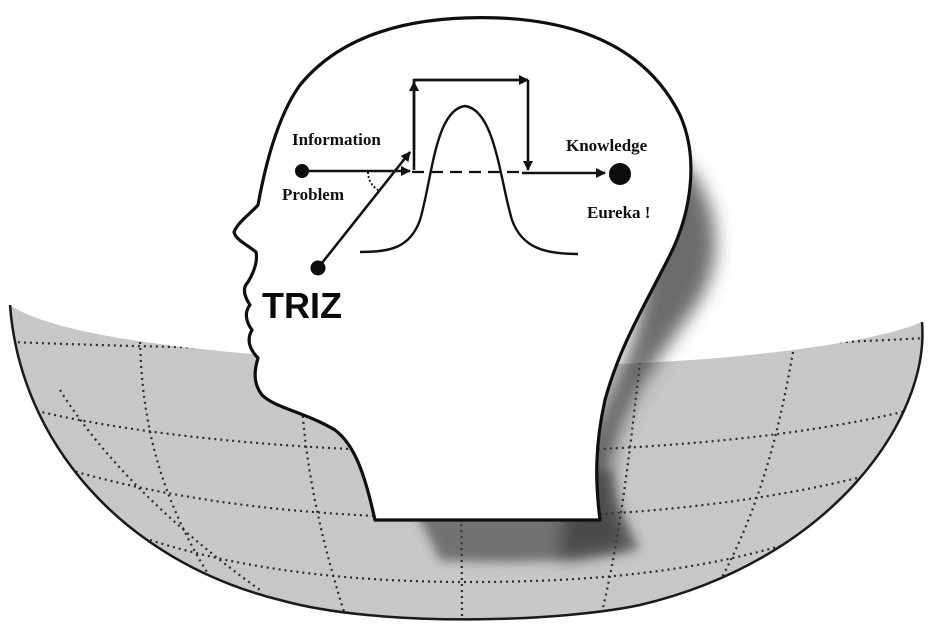 Image resolution: width=933 pixels, height=640 pixels. Describe the element at coordinates (313, 194) in the screenshot. I see `problem-label: Problem` at that location.